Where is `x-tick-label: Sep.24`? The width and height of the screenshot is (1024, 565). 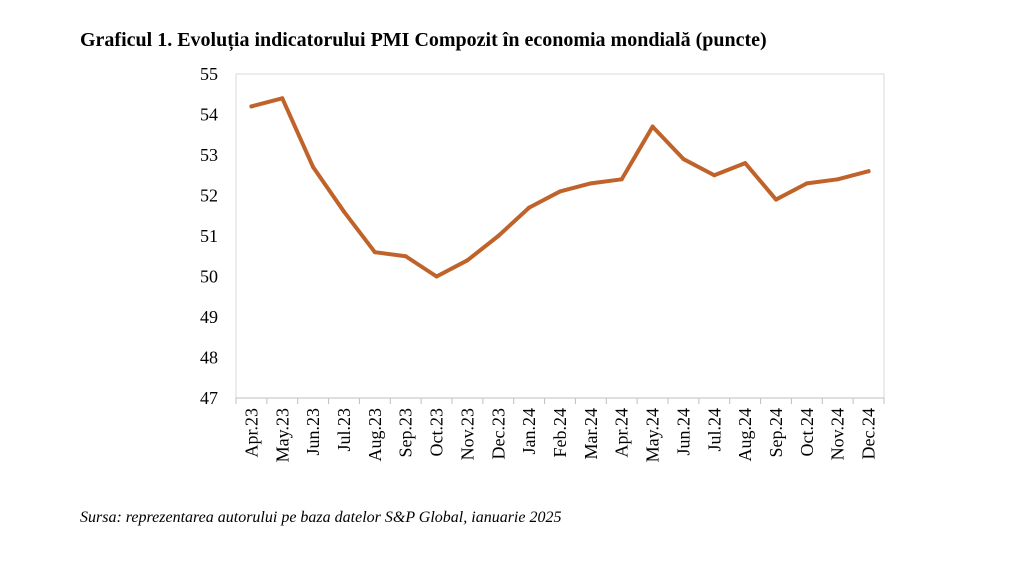
x-tick-label: Sep.24 is located at coordinates (776, 433).